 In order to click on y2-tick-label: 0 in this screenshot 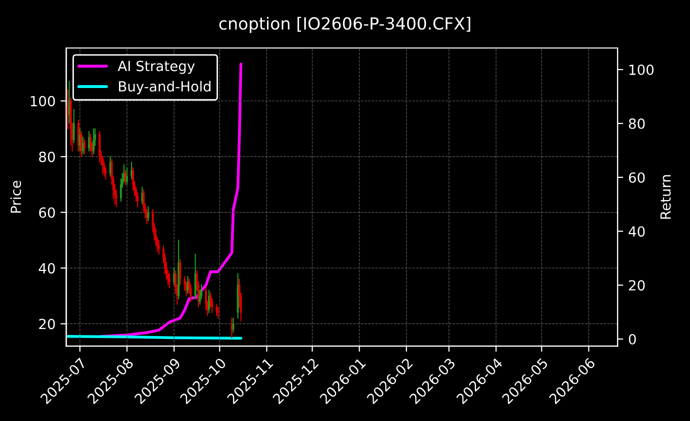, I will do `click(632, 339)`.